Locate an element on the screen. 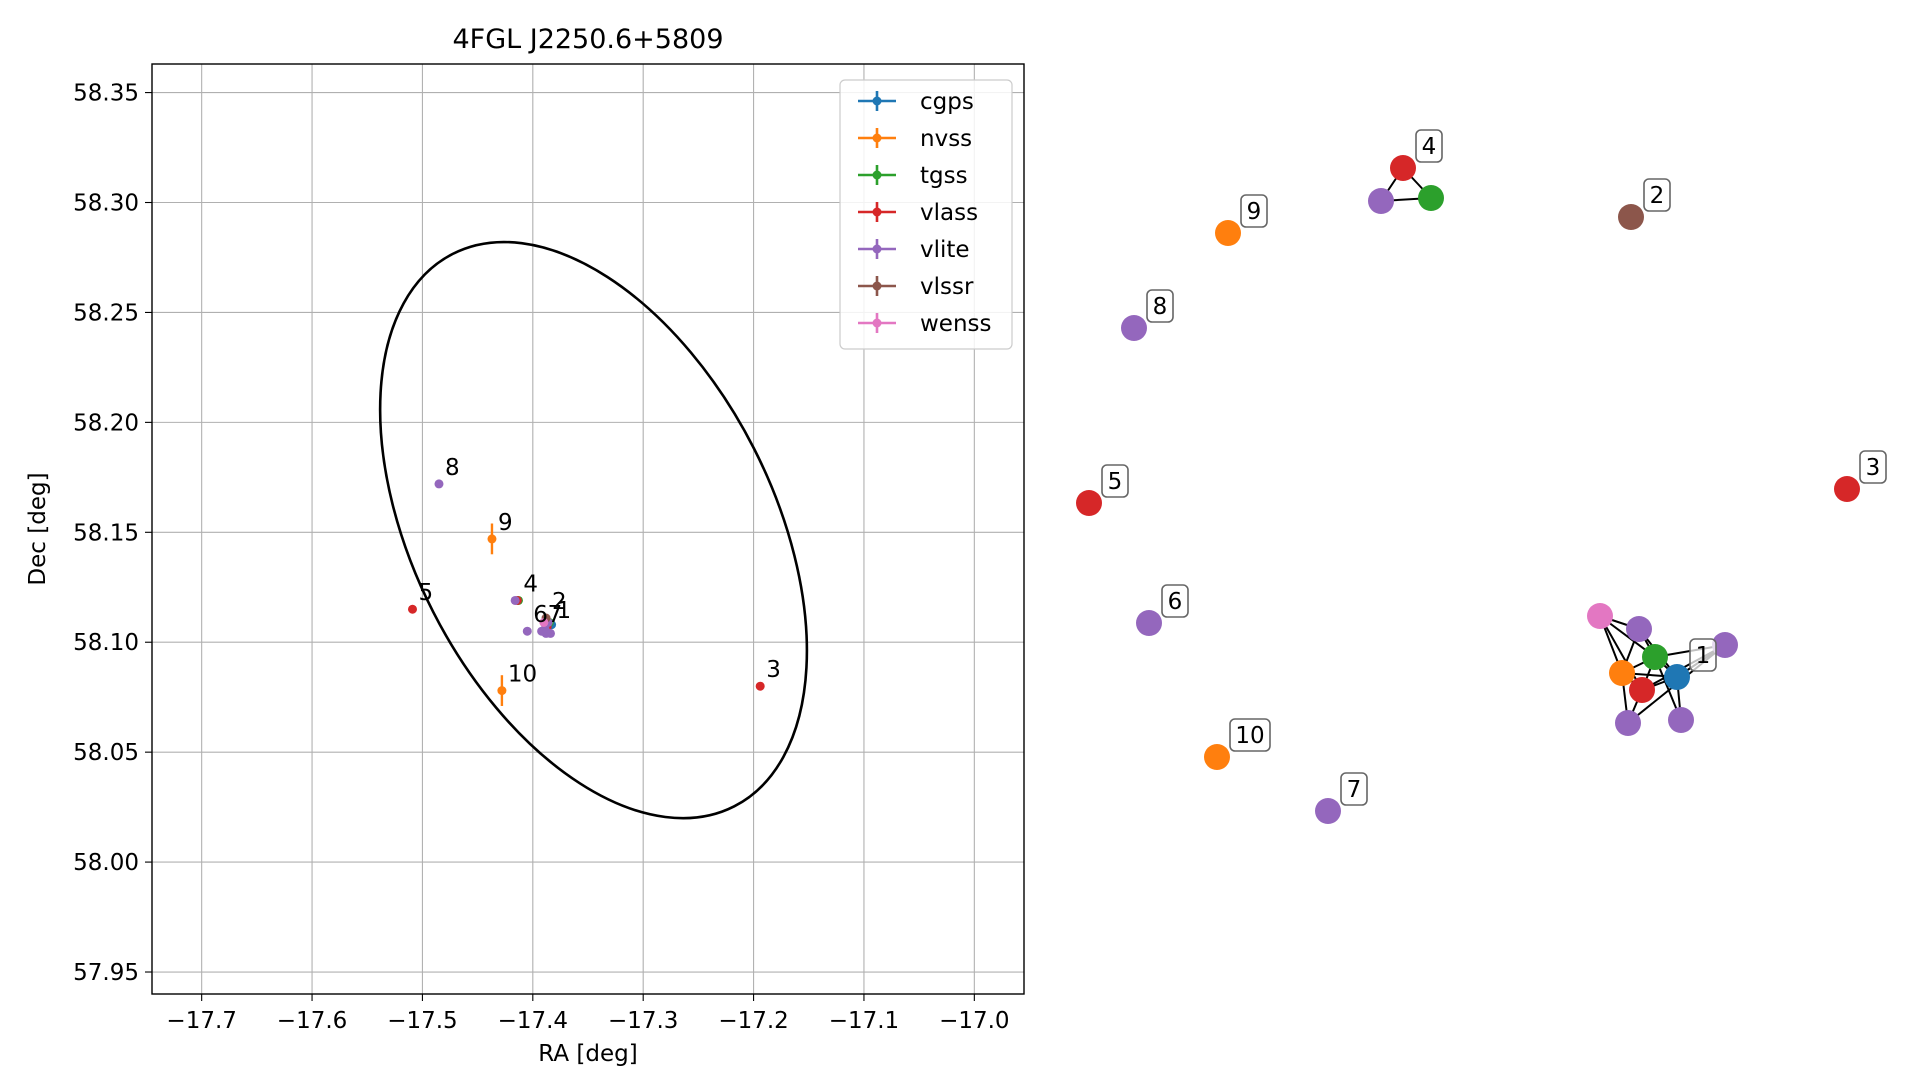 The height and width of the screenshot is (1080, 1919). y-tick-label: 58.30 is located at coordinates (106, 204).